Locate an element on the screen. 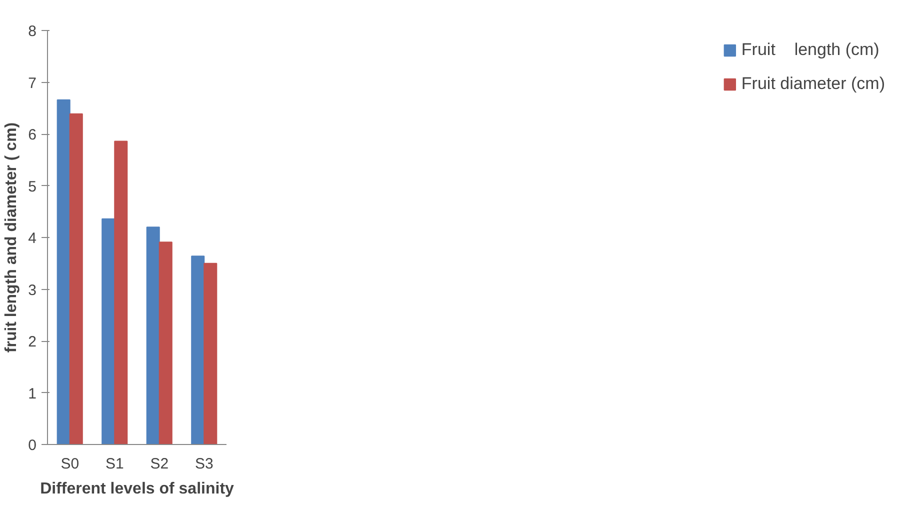 The image size is (902, 510). y-tick-label: 7 is located at coordinates (32, 83).